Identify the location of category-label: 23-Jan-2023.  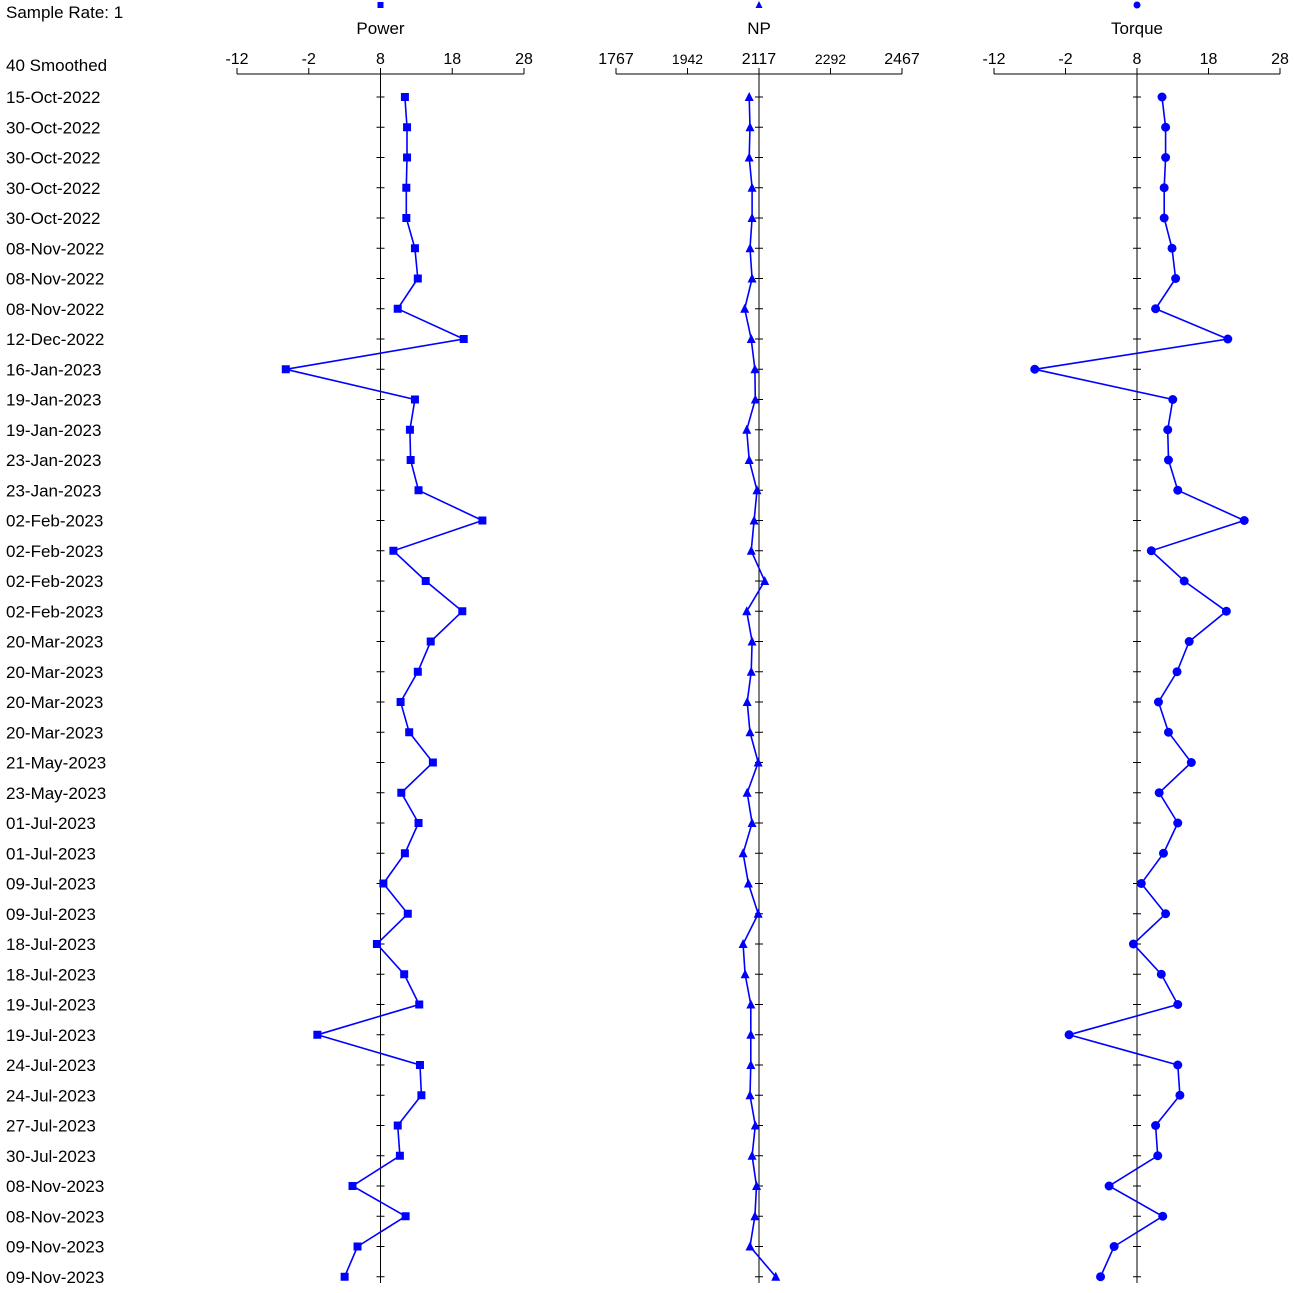
(53, 490).